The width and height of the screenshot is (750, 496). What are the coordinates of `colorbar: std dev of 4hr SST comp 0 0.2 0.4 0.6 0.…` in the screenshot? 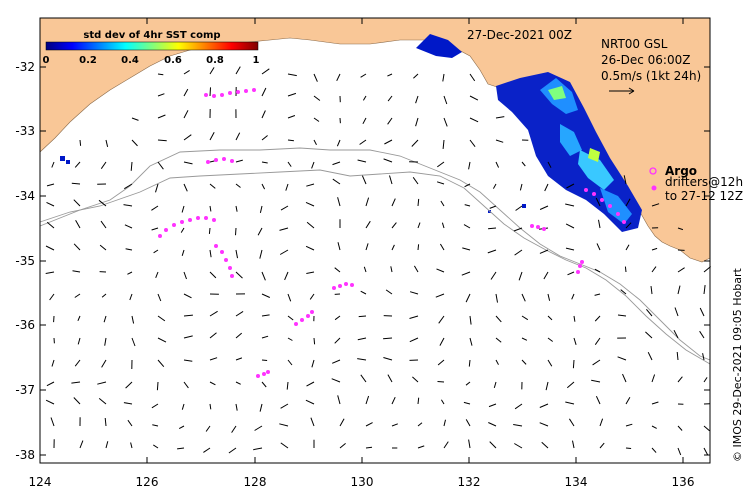 It's located at (151, 48).